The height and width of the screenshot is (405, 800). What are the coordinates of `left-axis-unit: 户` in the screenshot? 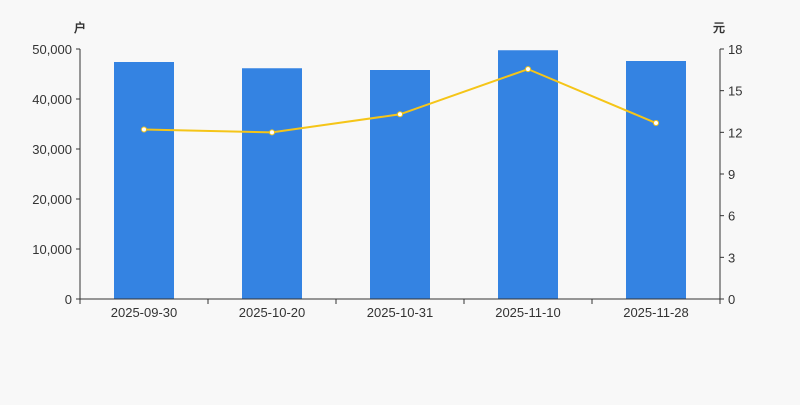 It's located at (80, 27).